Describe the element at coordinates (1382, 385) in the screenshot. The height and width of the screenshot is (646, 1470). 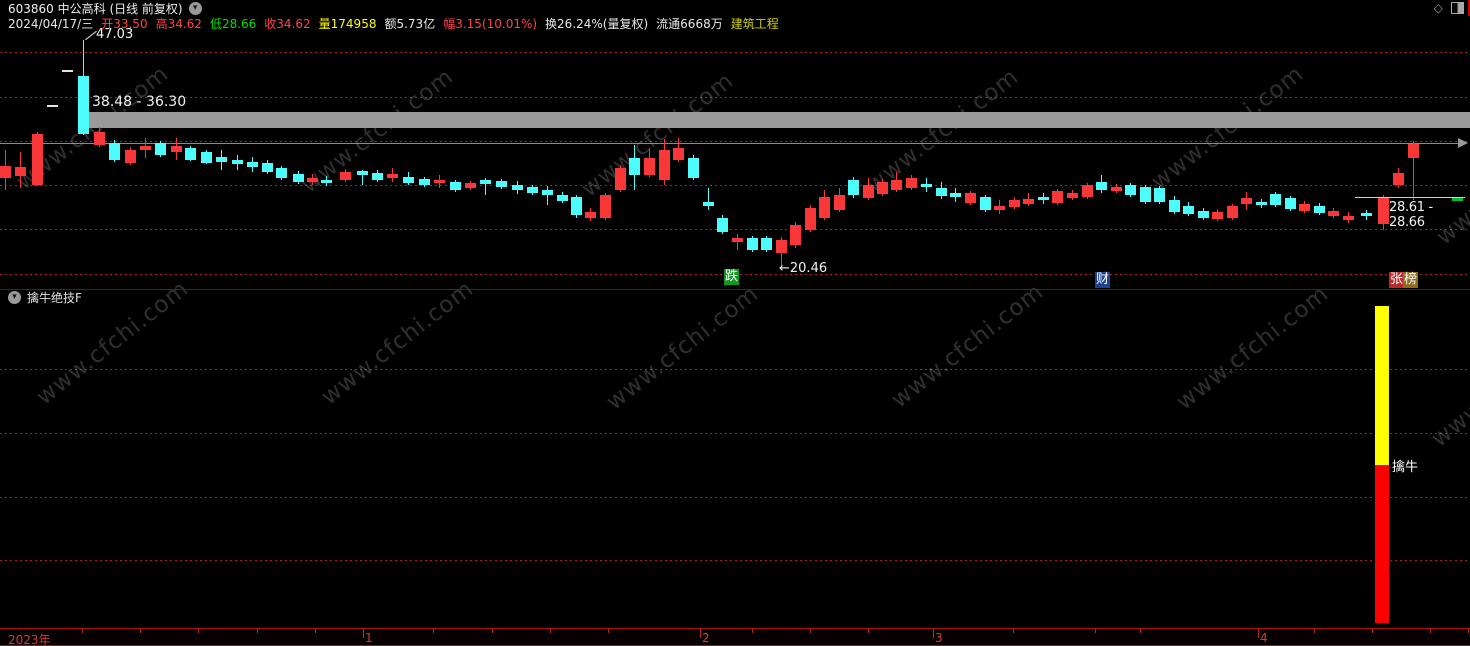
I see `signal-bar-yellow` at that location.